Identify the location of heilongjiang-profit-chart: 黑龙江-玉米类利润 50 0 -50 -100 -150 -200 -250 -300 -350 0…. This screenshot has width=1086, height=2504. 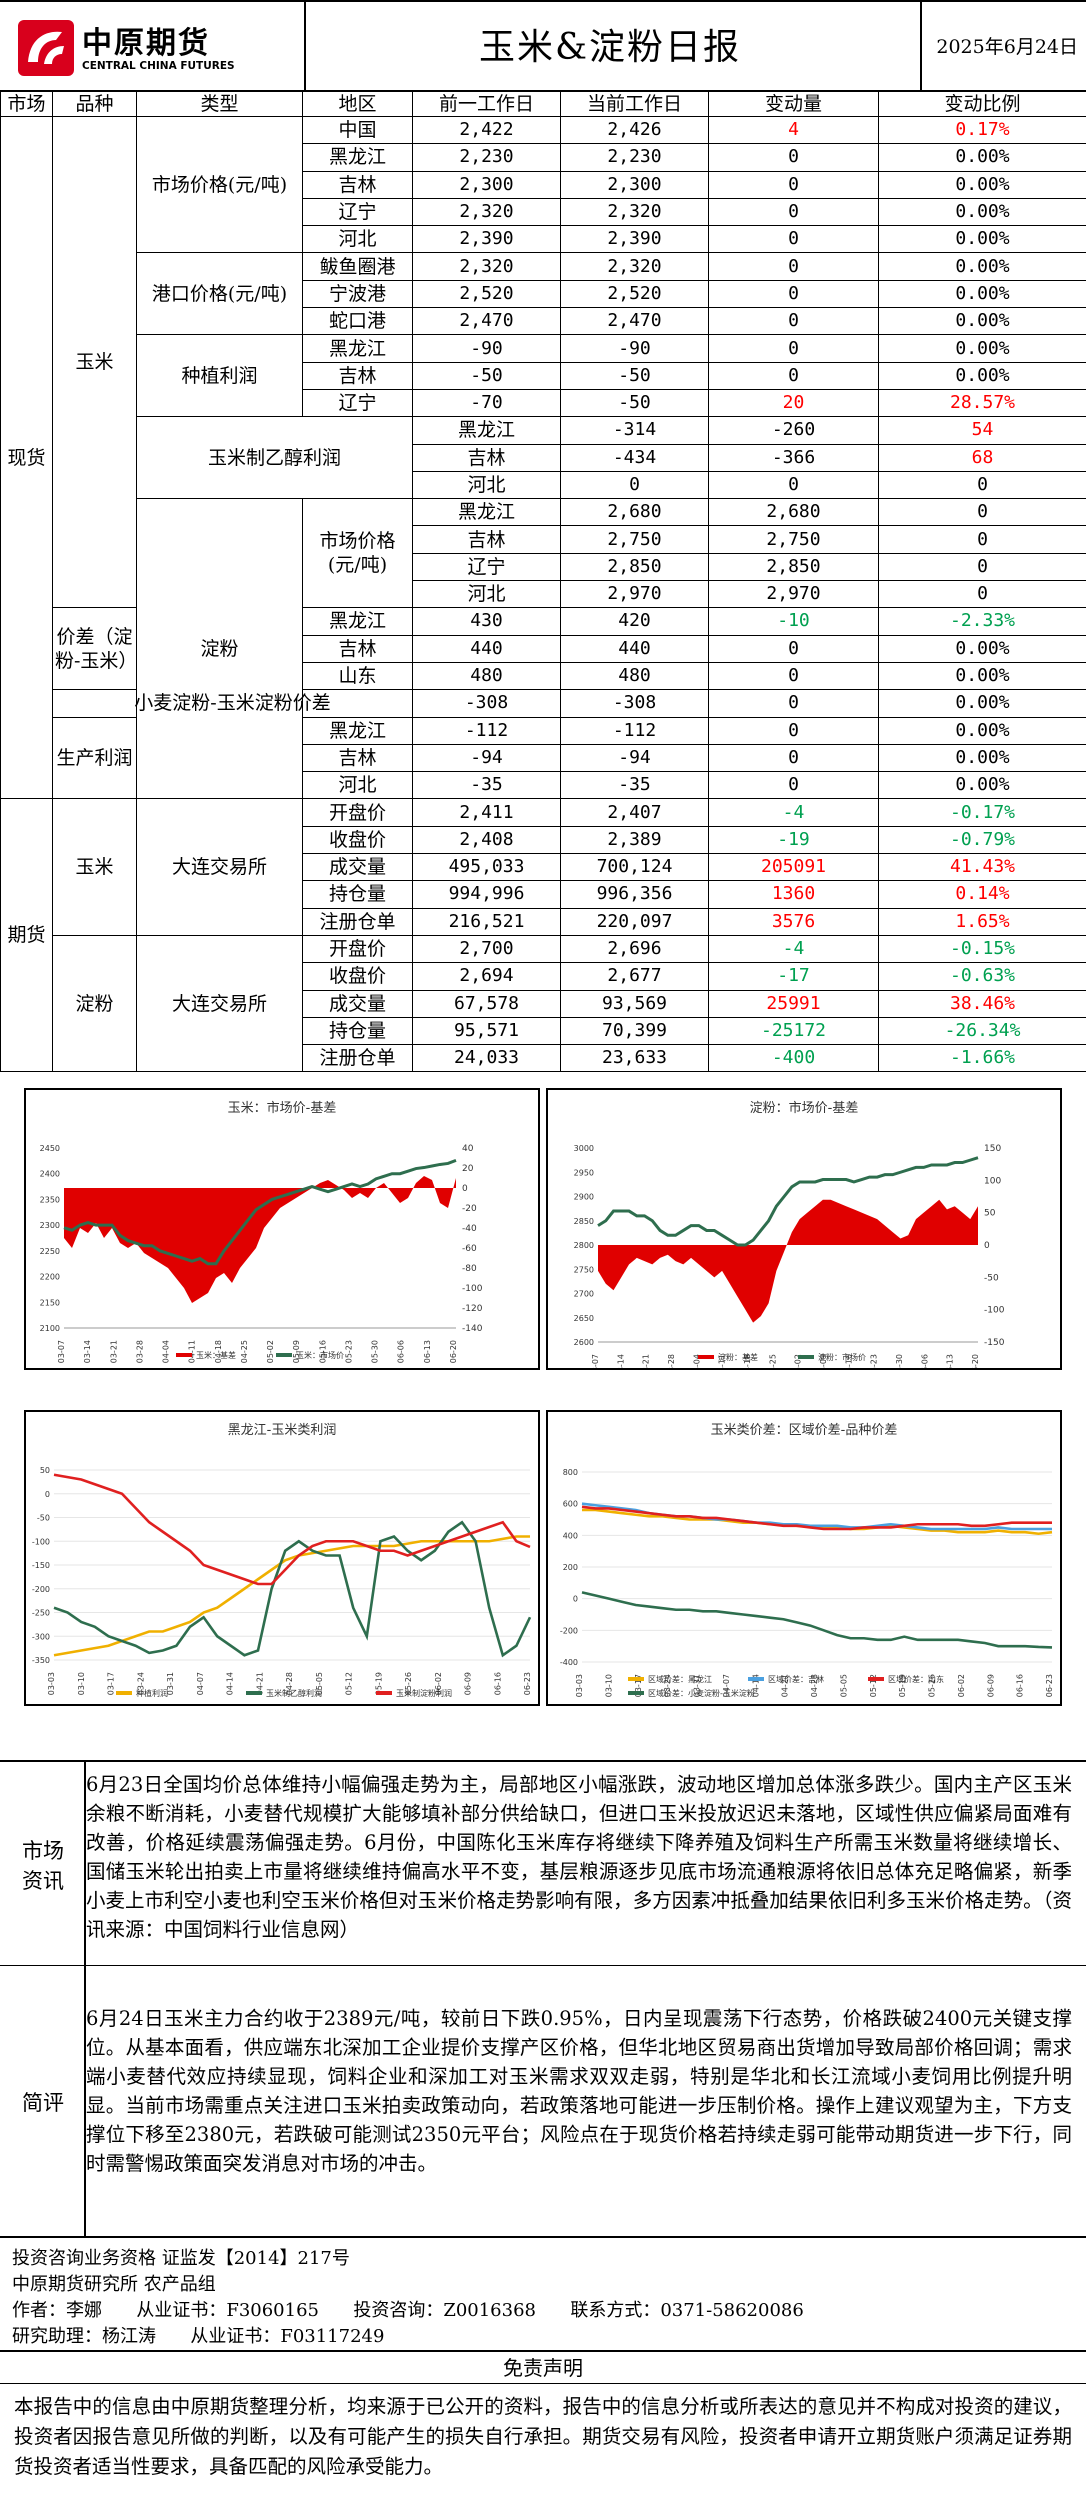
(282, 1558).